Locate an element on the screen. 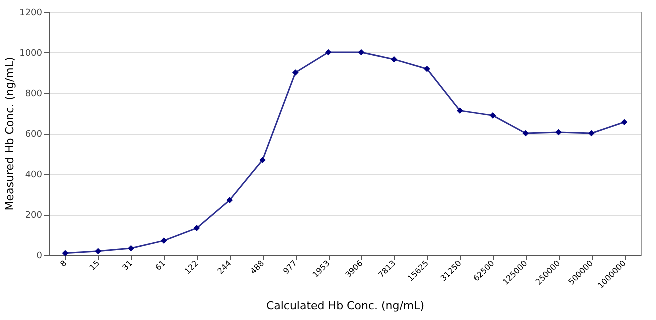 This screenshot has height=320, width=656. y-tick-label: 400 is located at coordinates (34, 175).